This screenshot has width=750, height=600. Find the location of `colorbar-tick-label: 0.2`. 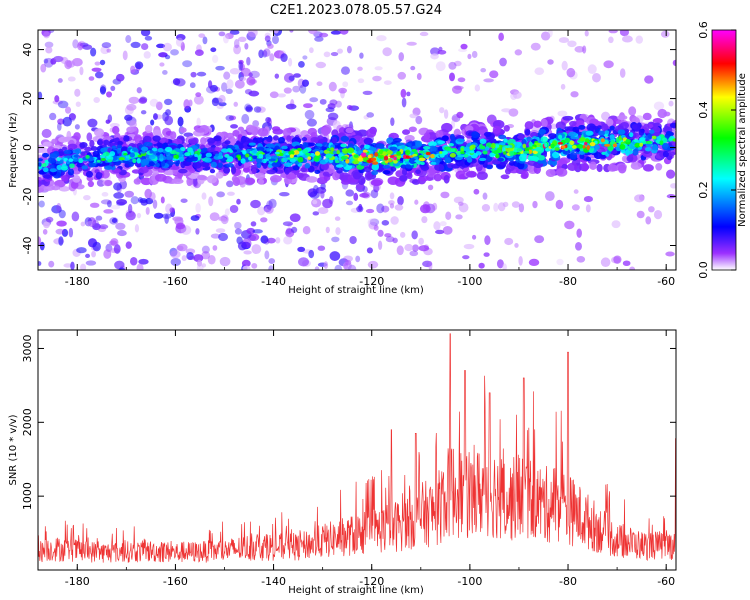

colorbar-tick-label: 0.2 is located at coordinates (703, 190).